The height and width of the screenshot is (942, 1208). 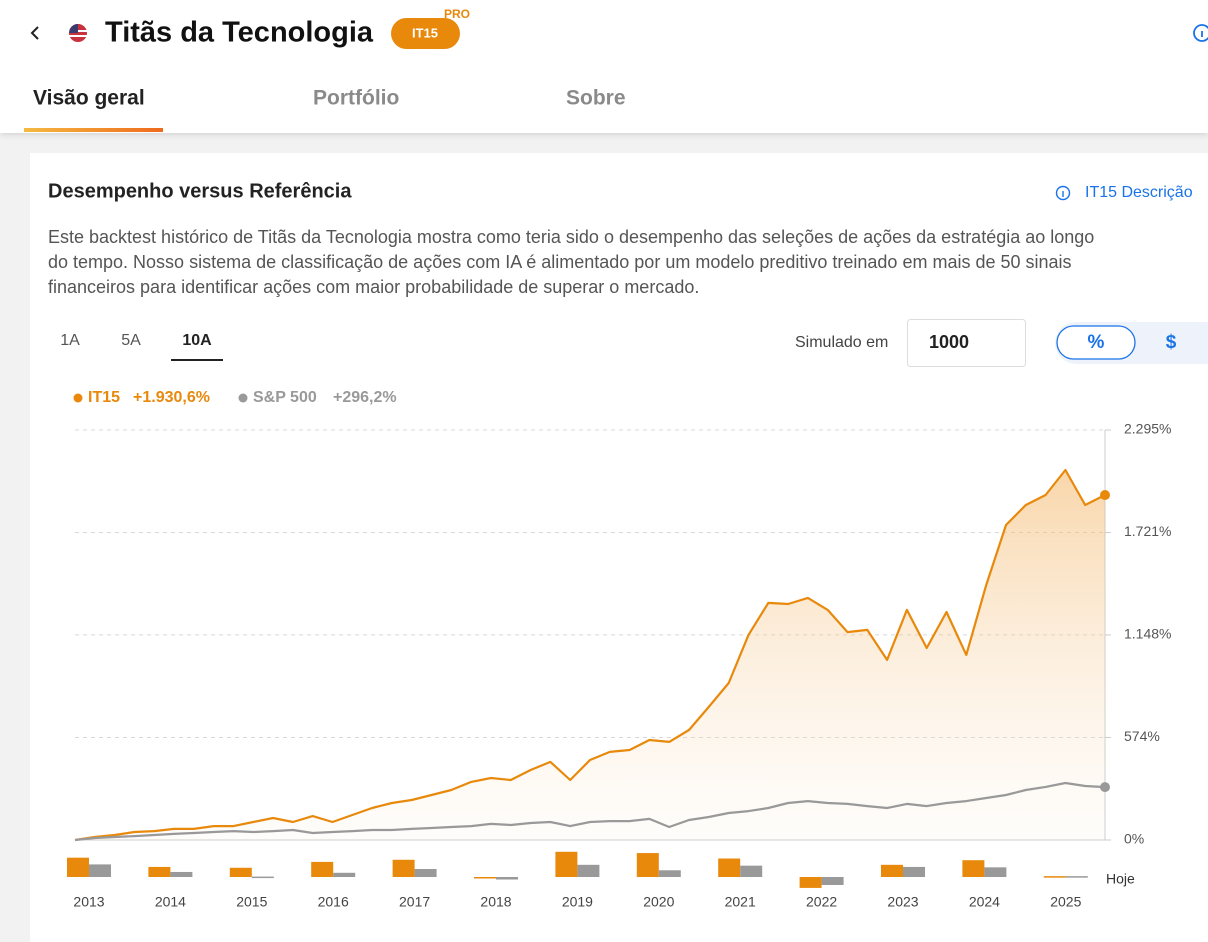 What do you see at coordinates (131, 340) in the screenshot?
I see `period-button: 5A` at bounding box center [131, 340].